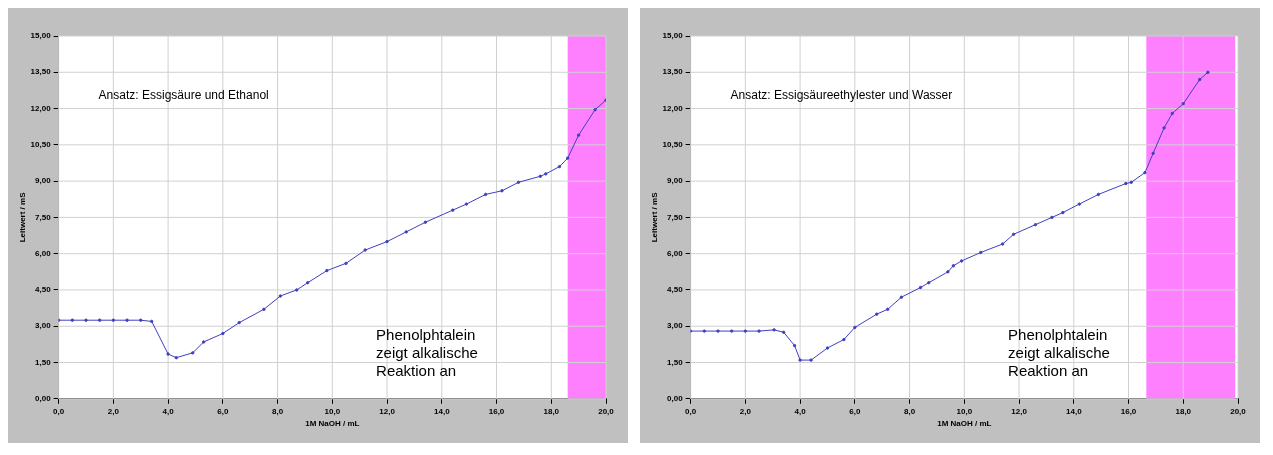  What do you see at coordinates (183, 95) in the screenshot?
I see `annotation: Ansatz: Essigsäure und Ethanol` at bounding box center [183, 95].